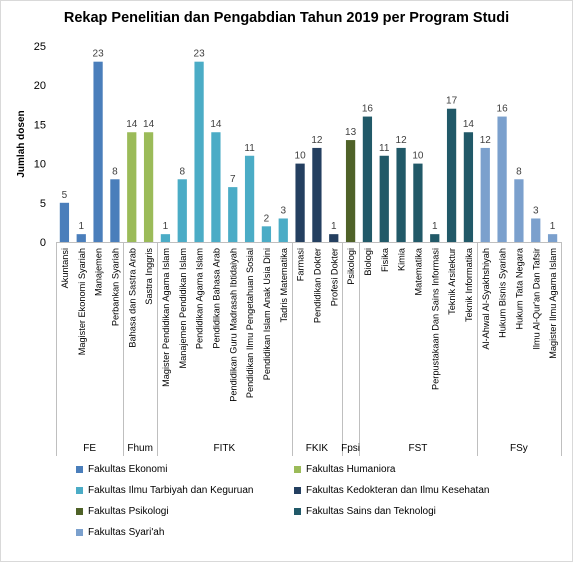  What do you see at coordinates (284, 284) in the screenshot?
I see `category-label: Tadris Matematika` at bounding box center [284, 284].